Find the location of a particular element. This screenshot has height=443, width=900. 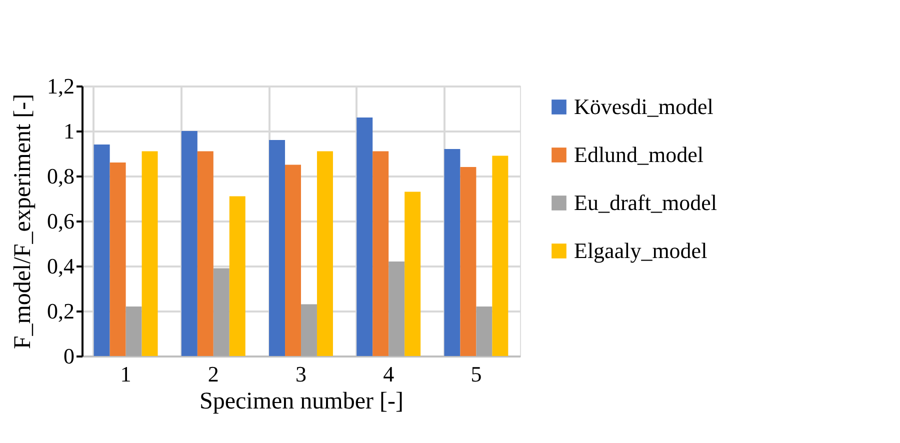

y-tick-label: 0 is located at coordinates (69, 356).